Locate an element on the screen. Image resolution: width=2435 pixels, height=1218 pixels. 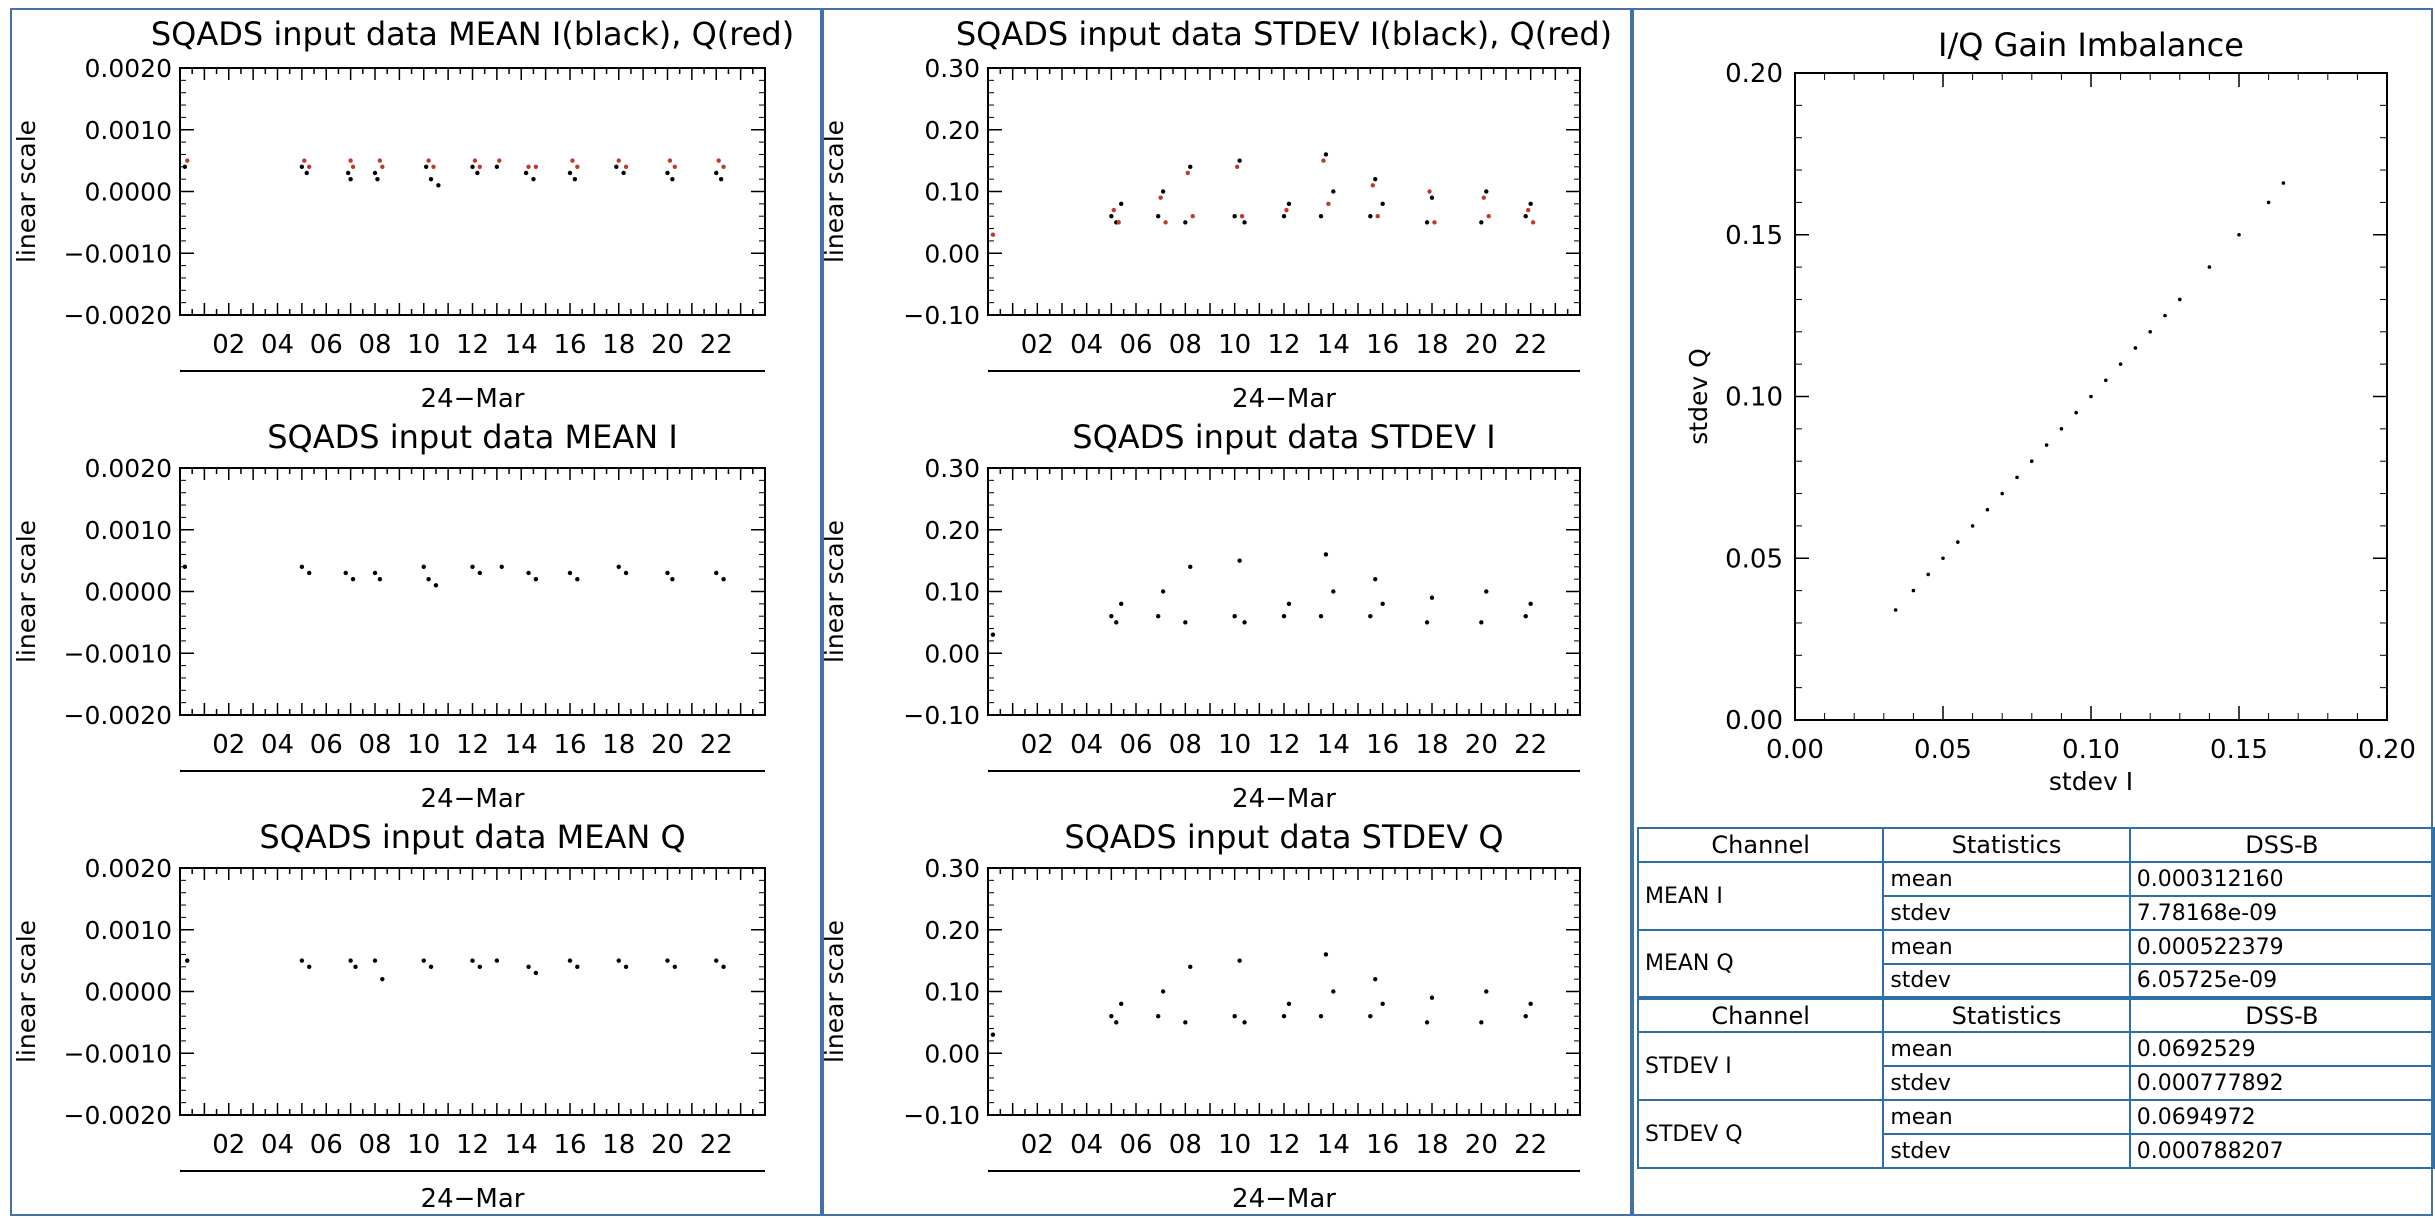
chart-title: SQADS input data MEAN I is located at coordinates (472, 437).